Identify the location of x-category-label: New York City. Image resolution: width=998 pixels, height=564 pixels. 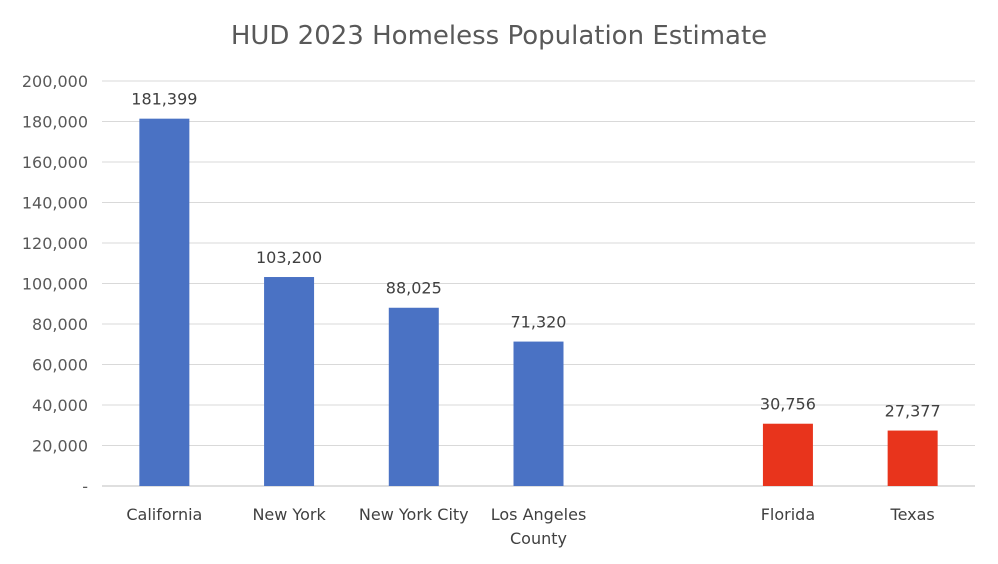
(414, 514).